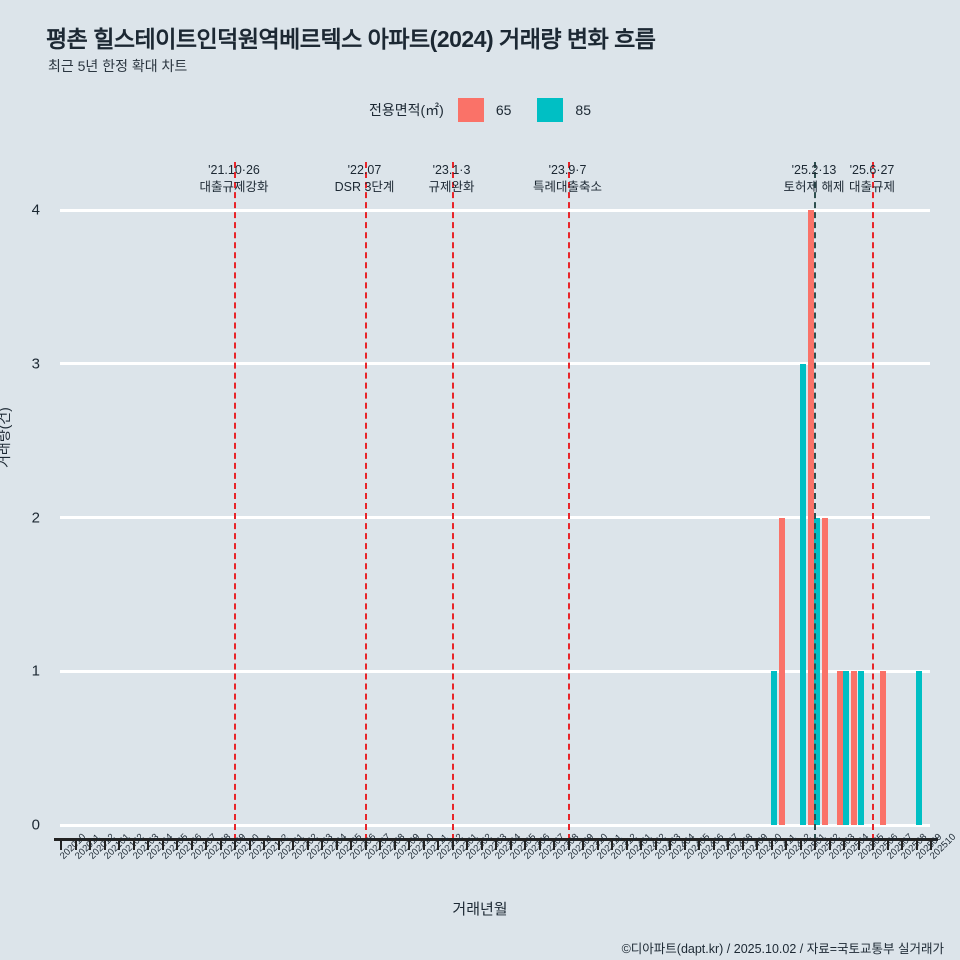 This screenshot has width=960, height=960. Describe the element at coordinates (451, 170) in the screenshot. I see `event-date: '23.1·3` at that location.